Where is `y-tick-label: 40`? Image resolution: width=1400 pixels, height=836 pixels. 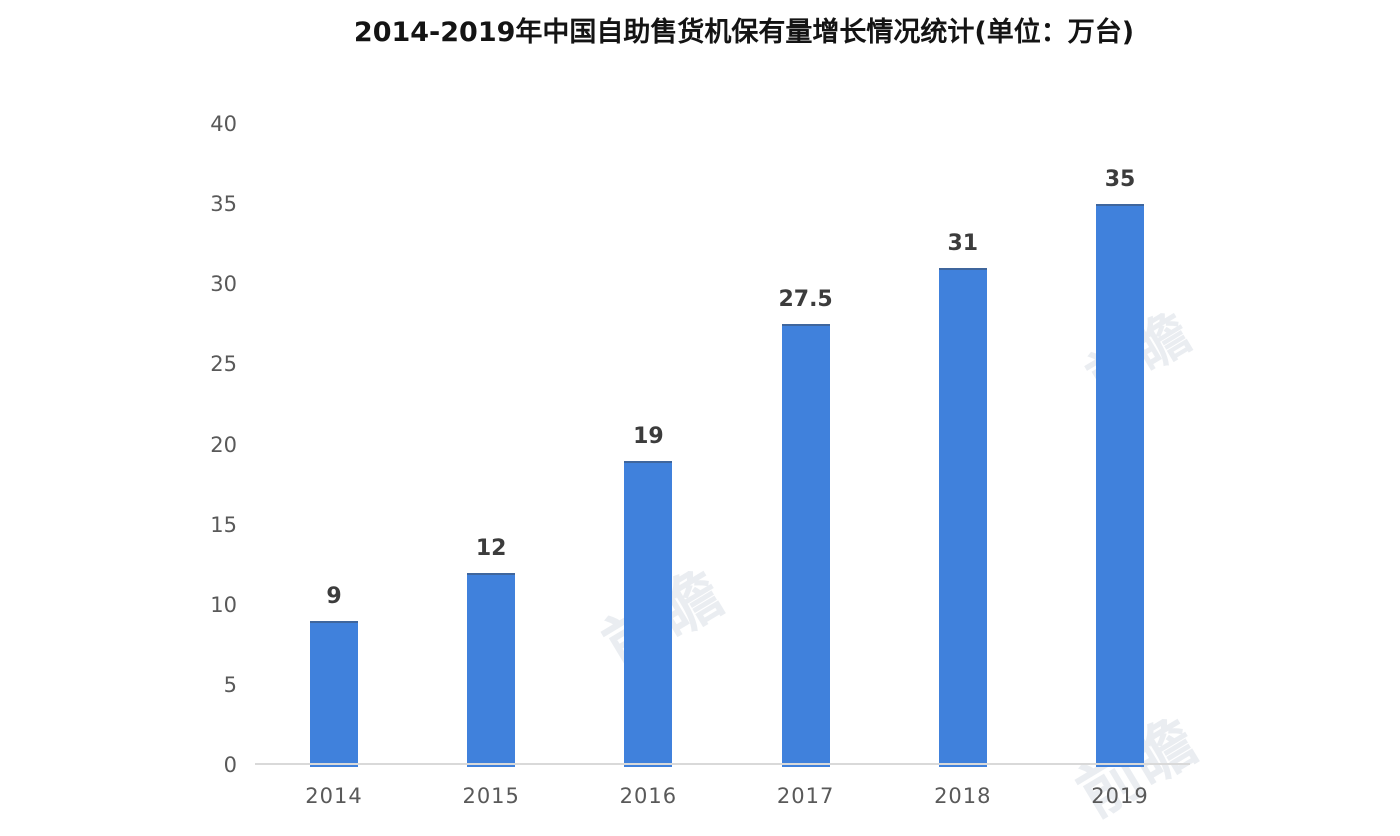
y-tick-label: 40 is located at coordinates (223, 124).